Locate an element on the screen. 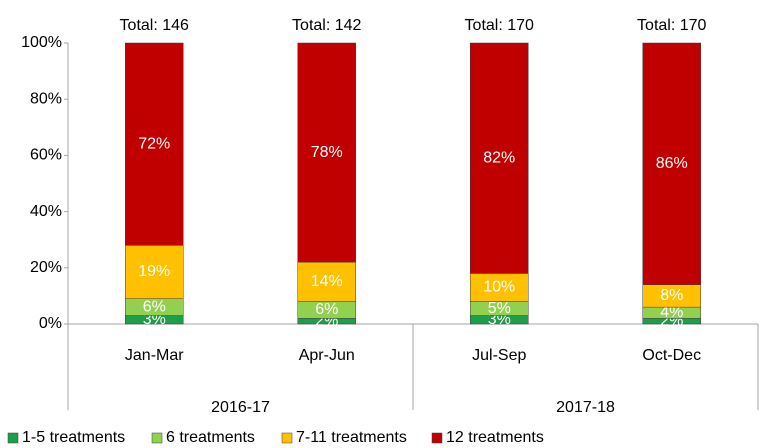 The image size is (760, 448). x-tick-label: Apr-Jun is located at coordinates (327, 355).